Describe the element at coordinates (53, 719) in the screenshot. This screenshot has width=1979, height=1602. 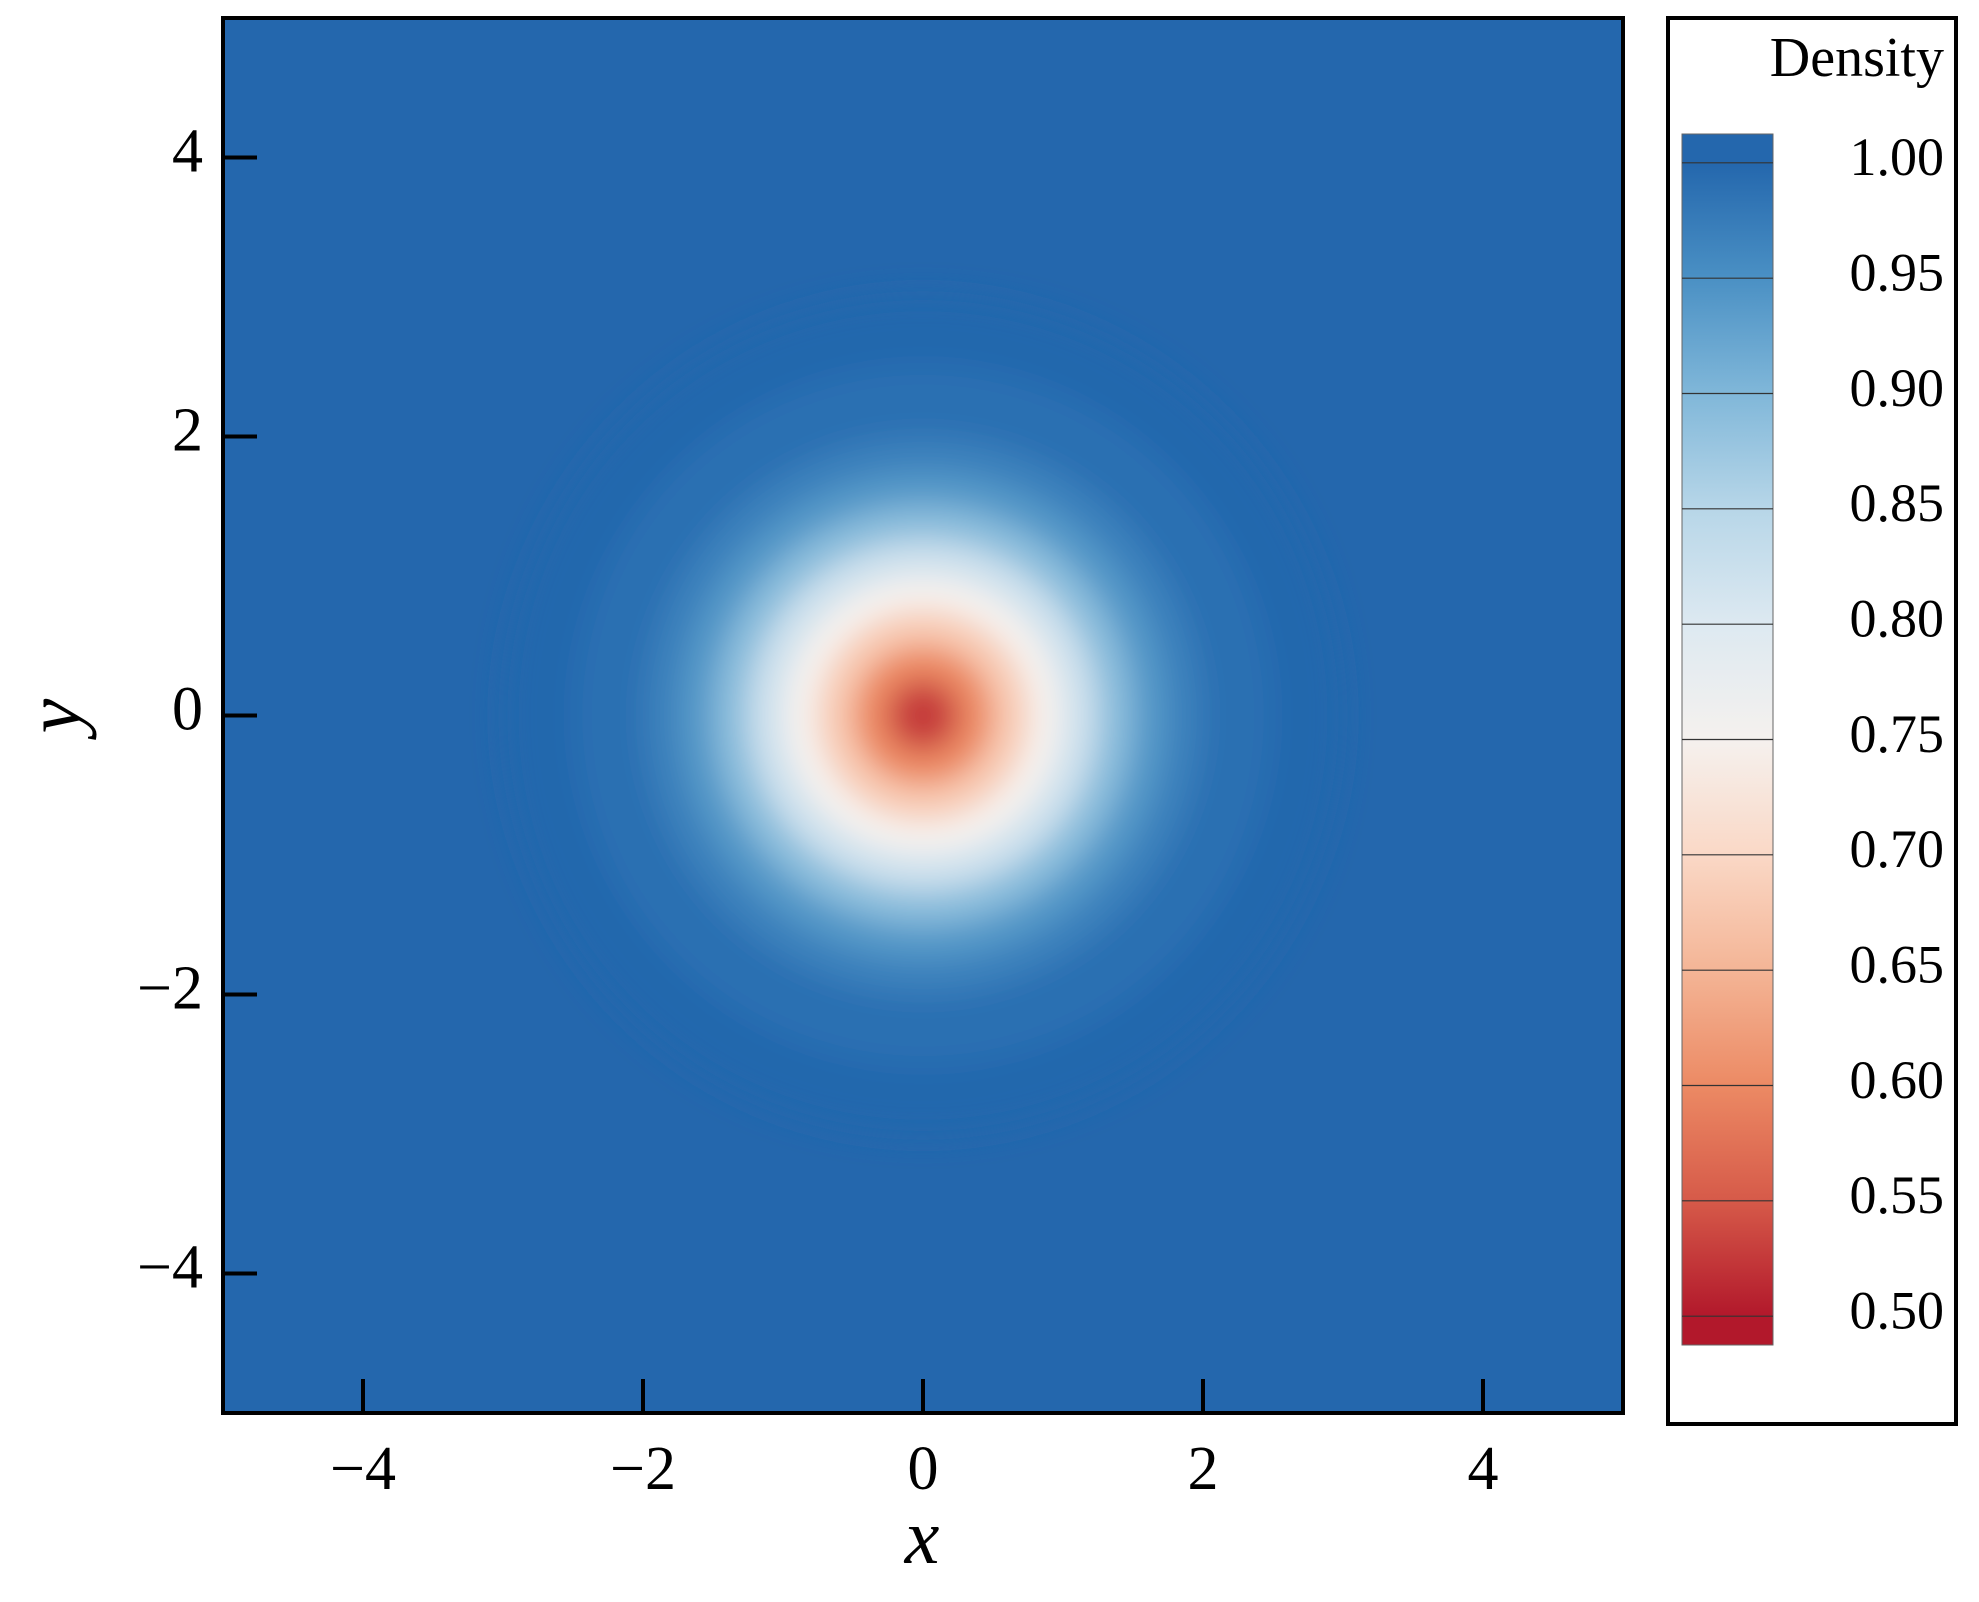
I see `y-axis-label: y` at that location.